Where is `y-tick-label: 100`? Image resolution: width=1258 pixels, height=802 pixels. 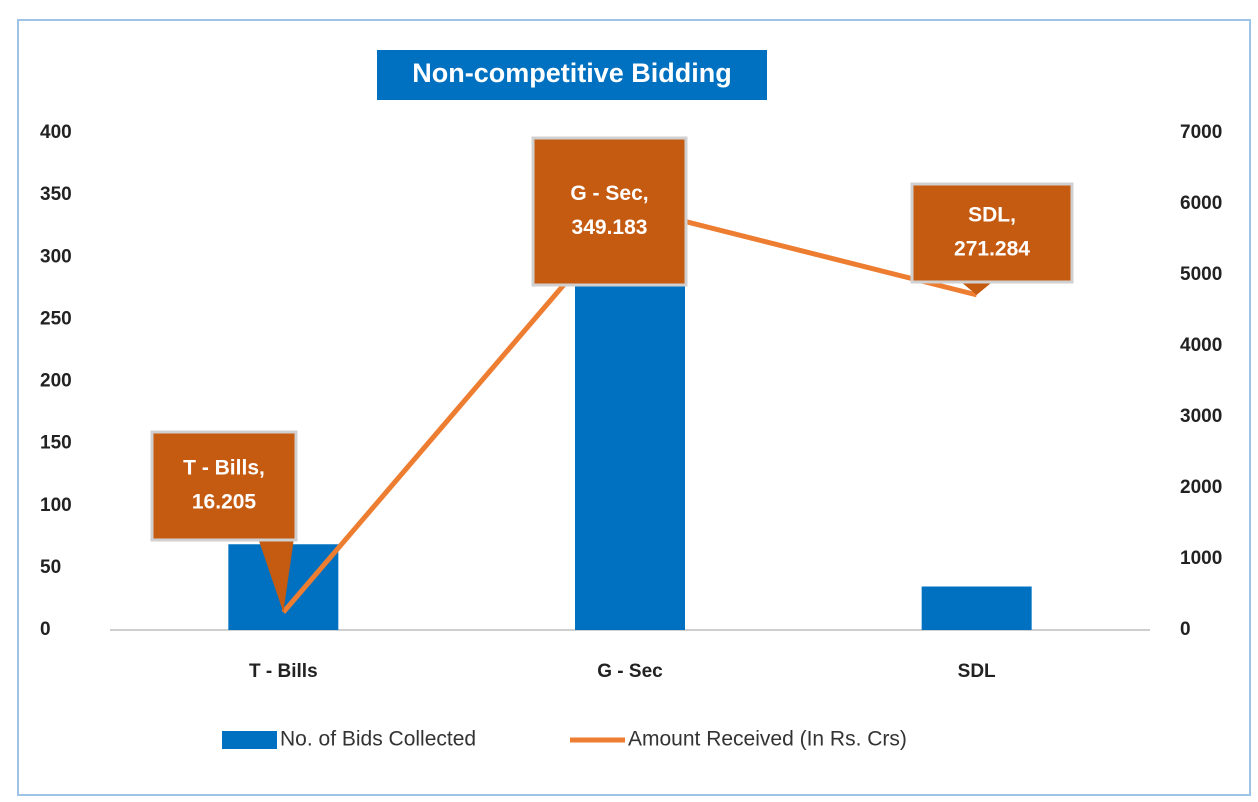 y-tick-label: 100 is located at coordinates (56, 505).